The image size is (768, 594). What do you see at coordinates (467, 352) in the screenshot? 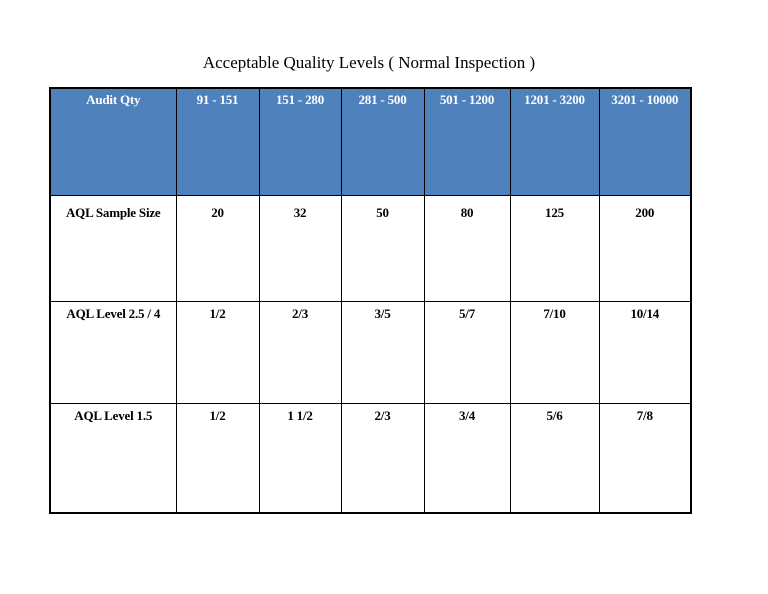
I see `table-cell: 5/7` at bounding box center [467, 352].